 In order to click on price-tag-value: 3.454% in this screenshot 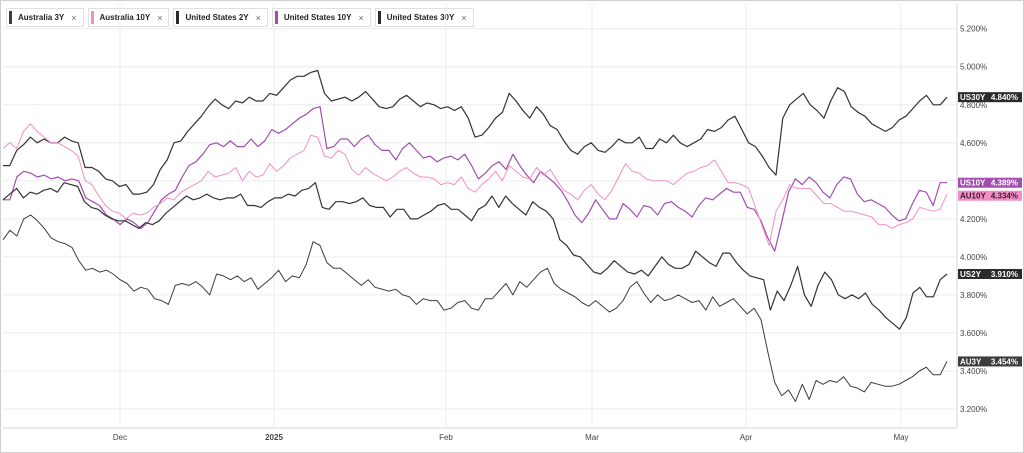, I will do `click(1004, 361)`.